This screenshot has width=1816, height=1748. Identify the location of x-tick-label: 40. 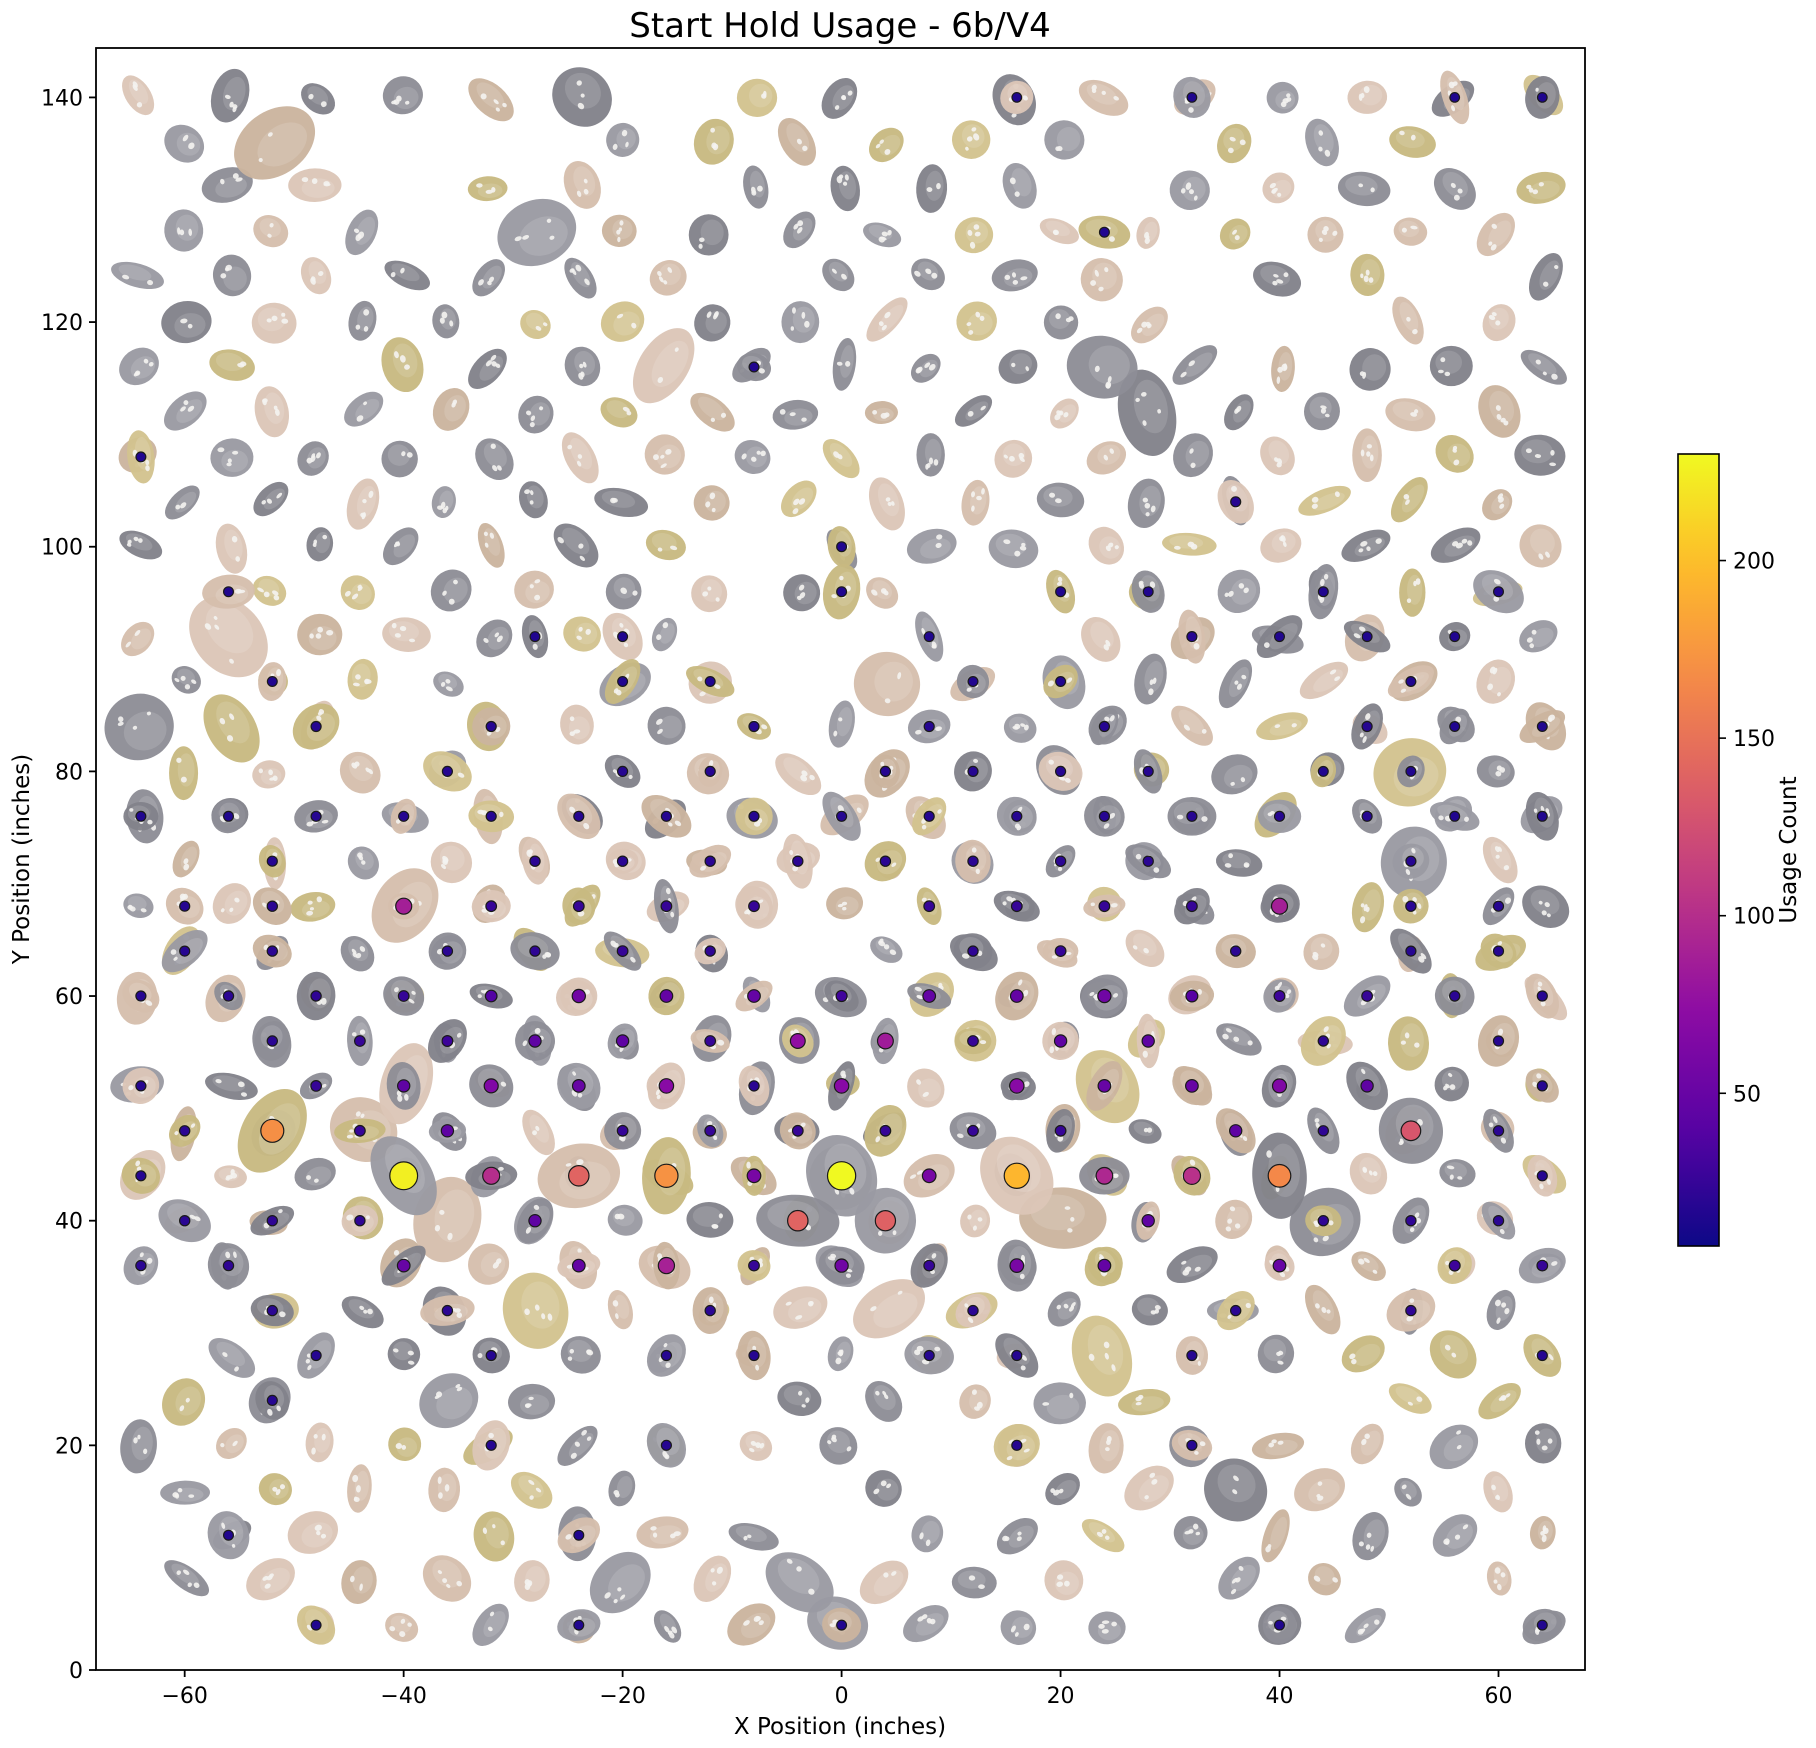
(1280, 1696).